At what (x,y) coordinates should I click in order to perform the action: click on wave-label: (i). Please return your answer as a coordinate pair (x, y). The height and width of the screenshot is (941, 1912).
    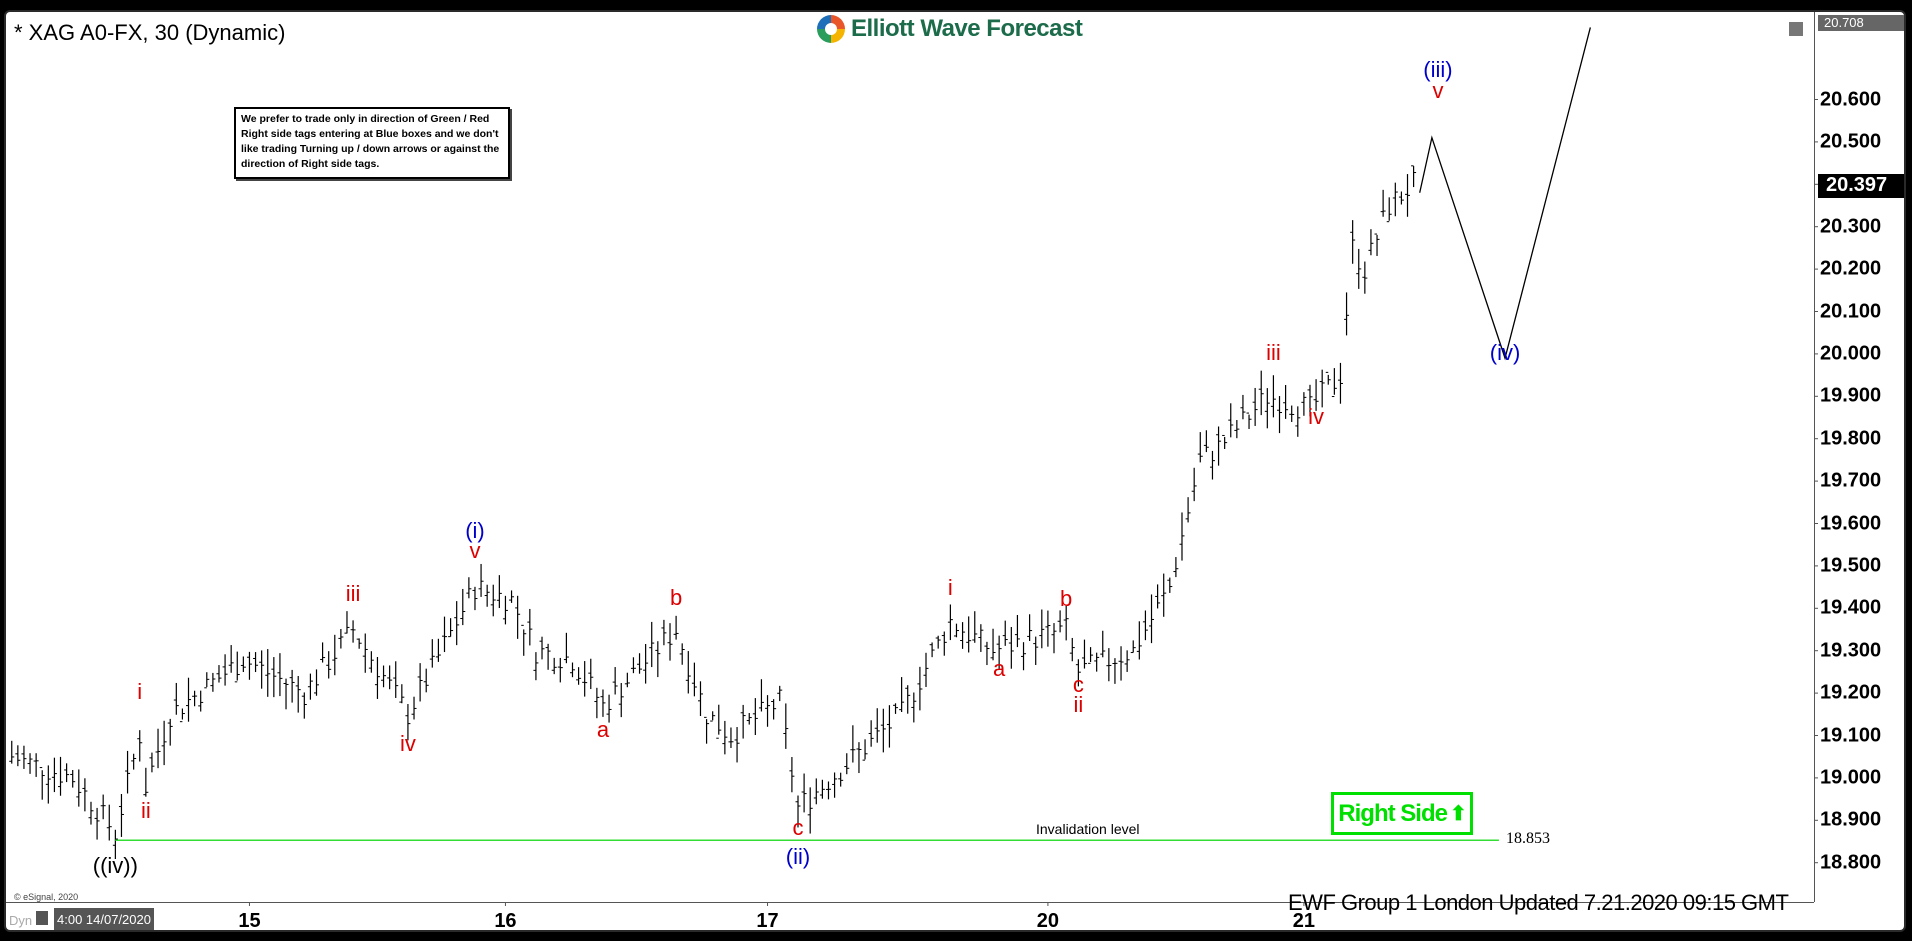
    Looking at the image, I should click on (475, 530).